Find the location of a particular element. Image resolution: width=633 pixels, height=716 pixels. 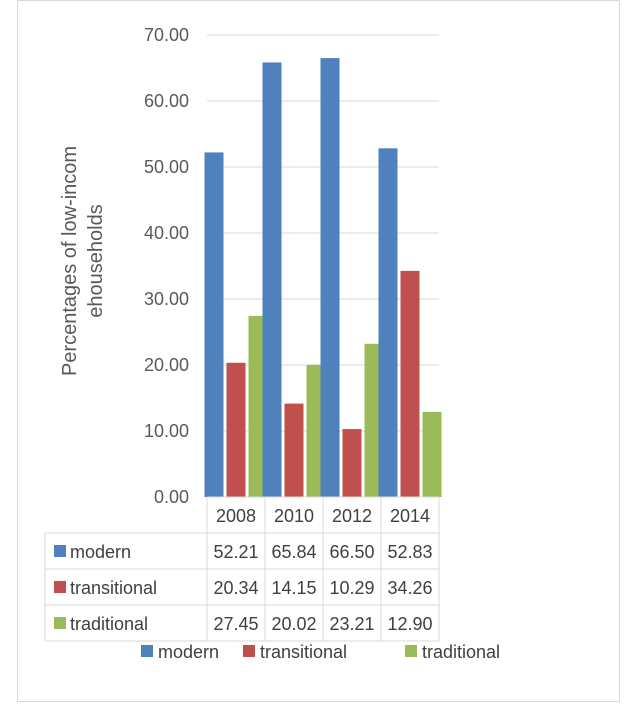

y-tick-label: 0.00 is located at coordinates (171, 497).